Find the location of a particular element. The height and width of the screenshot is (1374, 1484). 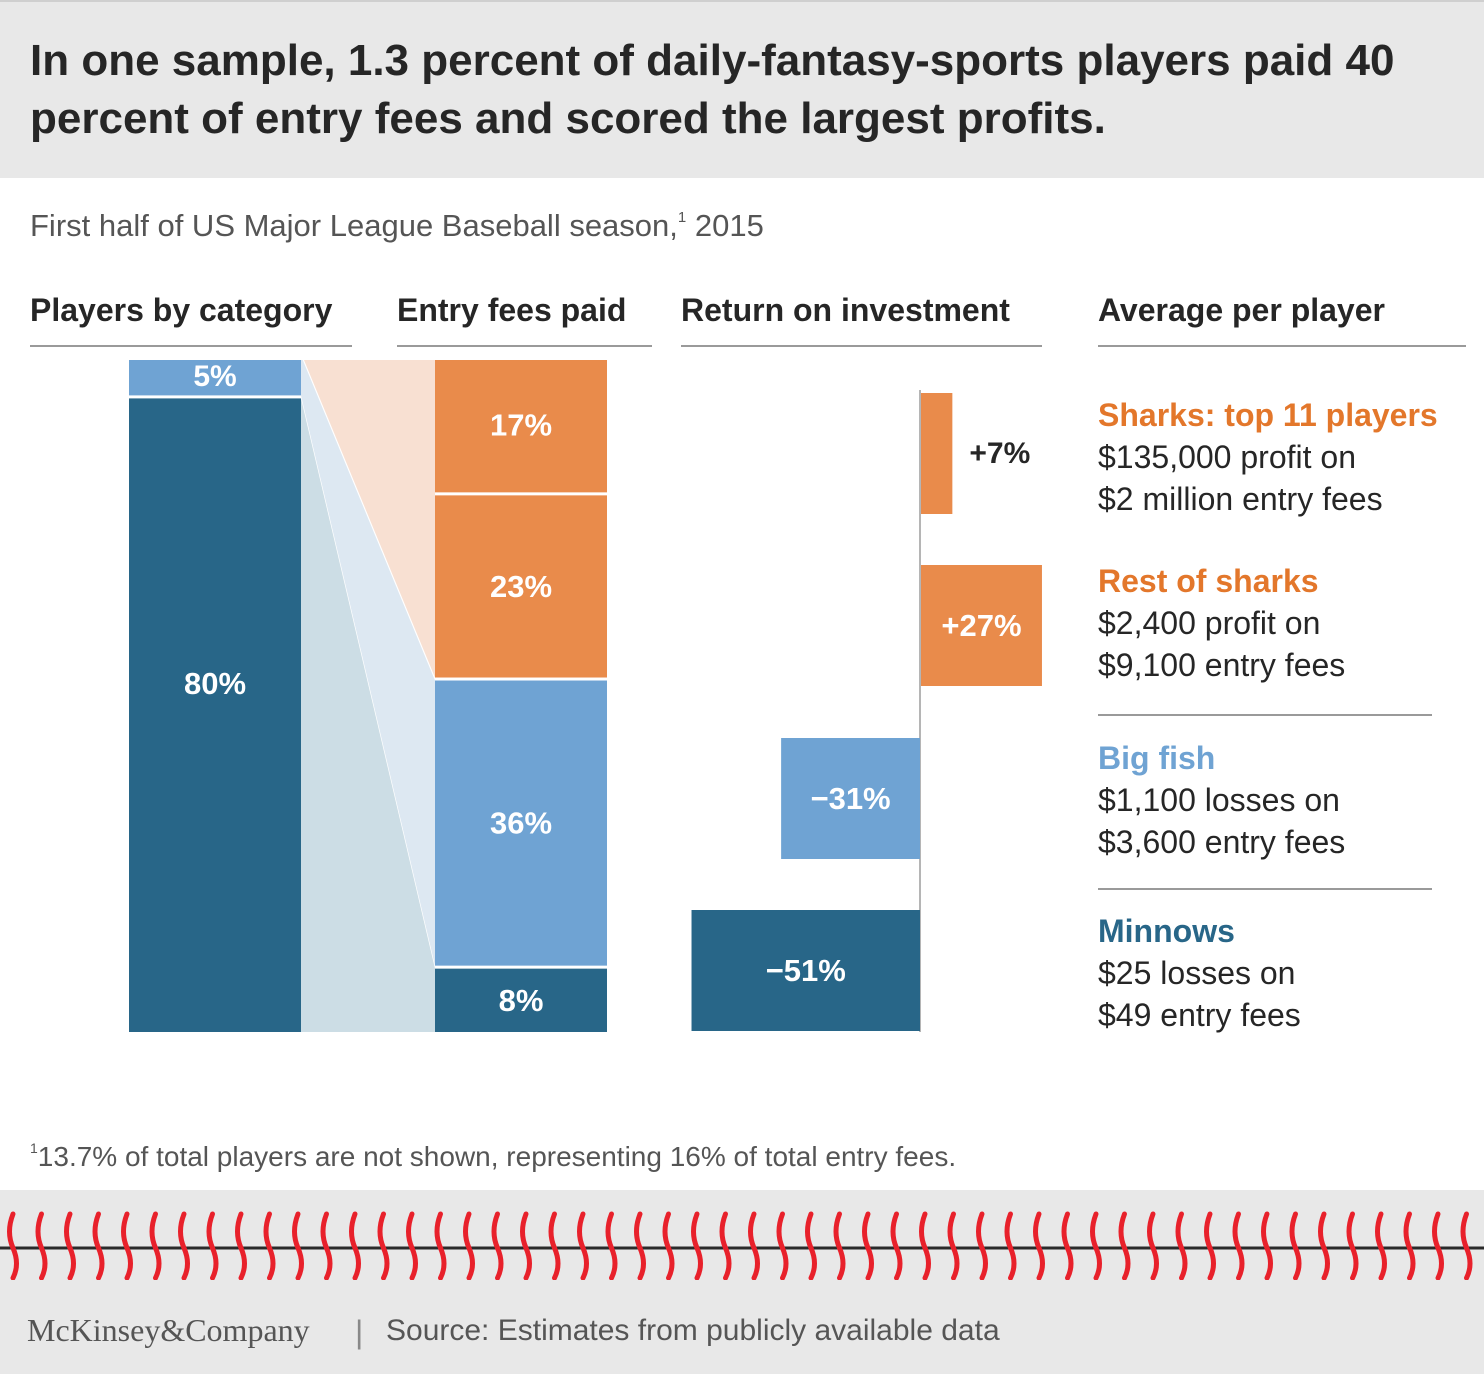

players-label-big-fish: 5% is located at coordinates (214, 376).